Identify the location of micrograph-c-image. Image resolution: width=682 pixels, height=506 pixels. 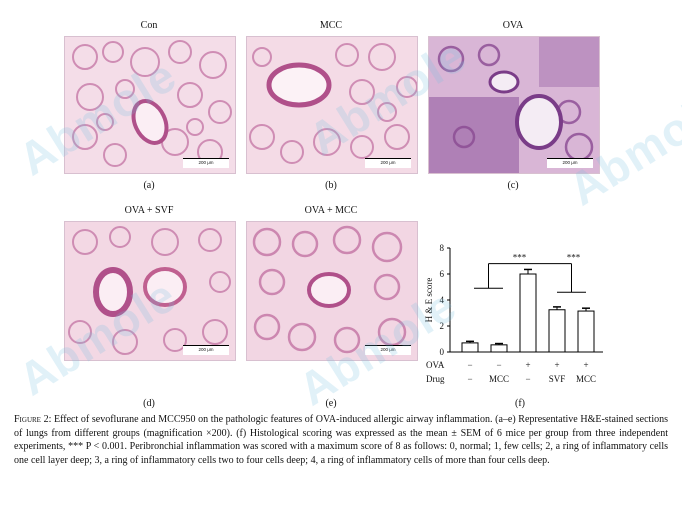
(514, 105).